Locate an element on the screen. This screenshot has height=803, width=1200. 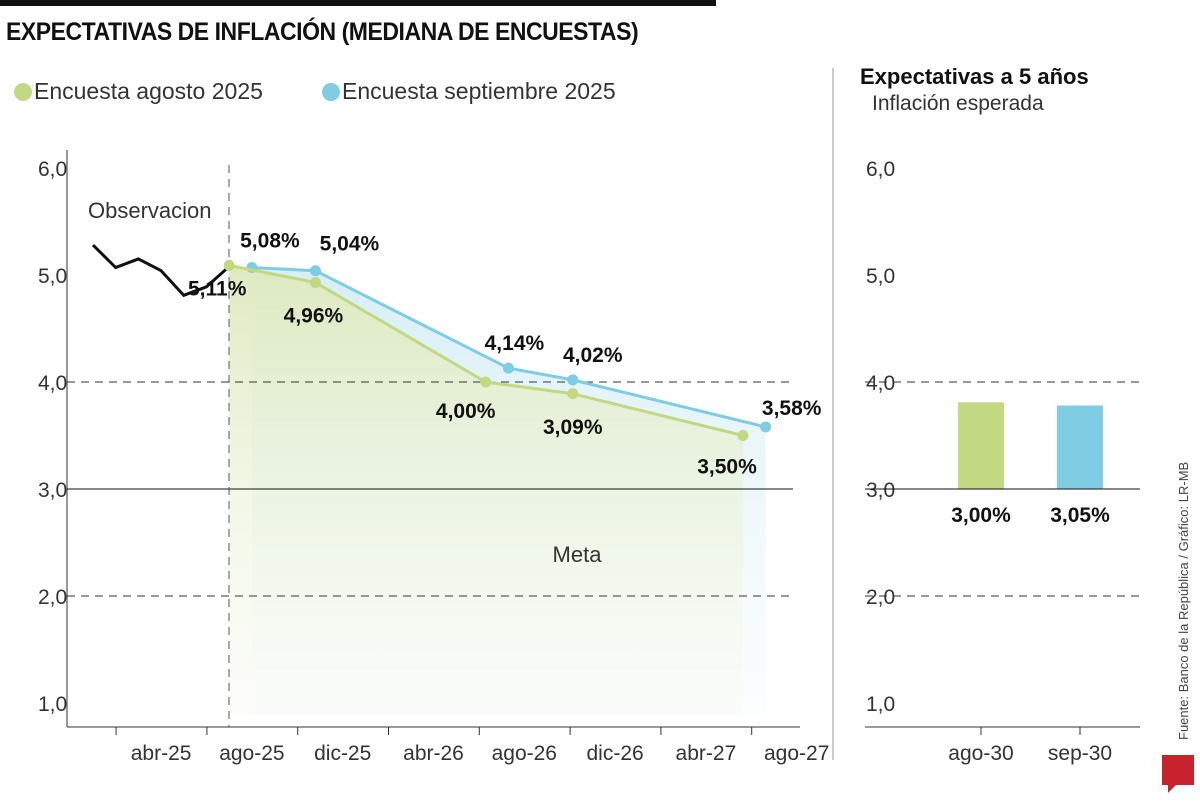
y-tick-label-right: 3,0 is located at coordinates (880, 490).